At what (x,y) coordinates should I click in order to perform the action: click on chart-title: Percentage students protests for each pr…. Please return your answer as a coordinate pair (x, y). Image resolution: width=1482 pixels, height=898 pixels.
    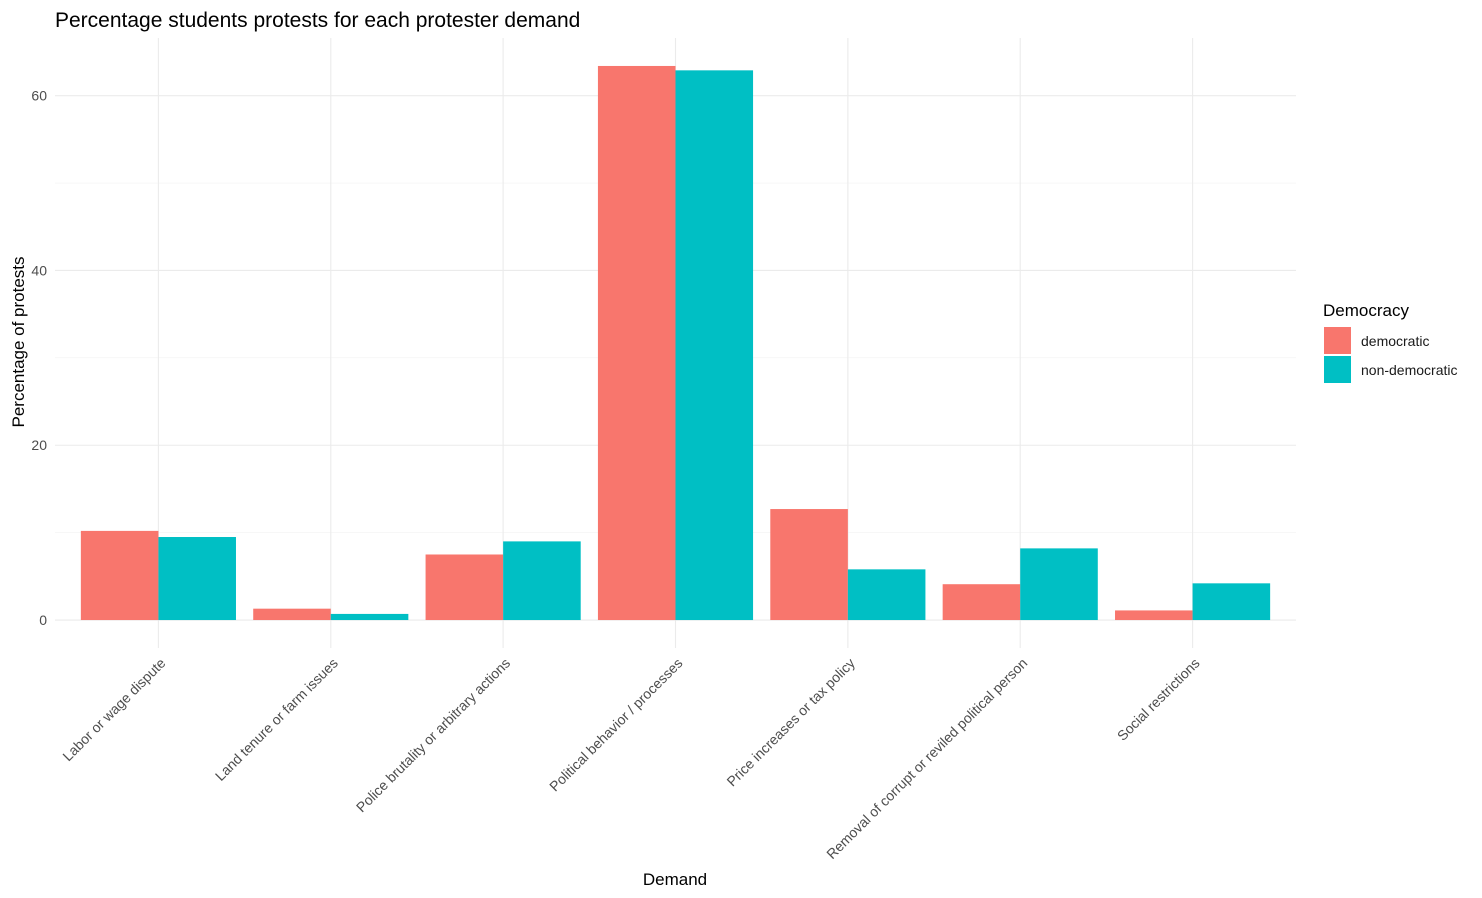
    Looking at the image, I should click on (317, 20).